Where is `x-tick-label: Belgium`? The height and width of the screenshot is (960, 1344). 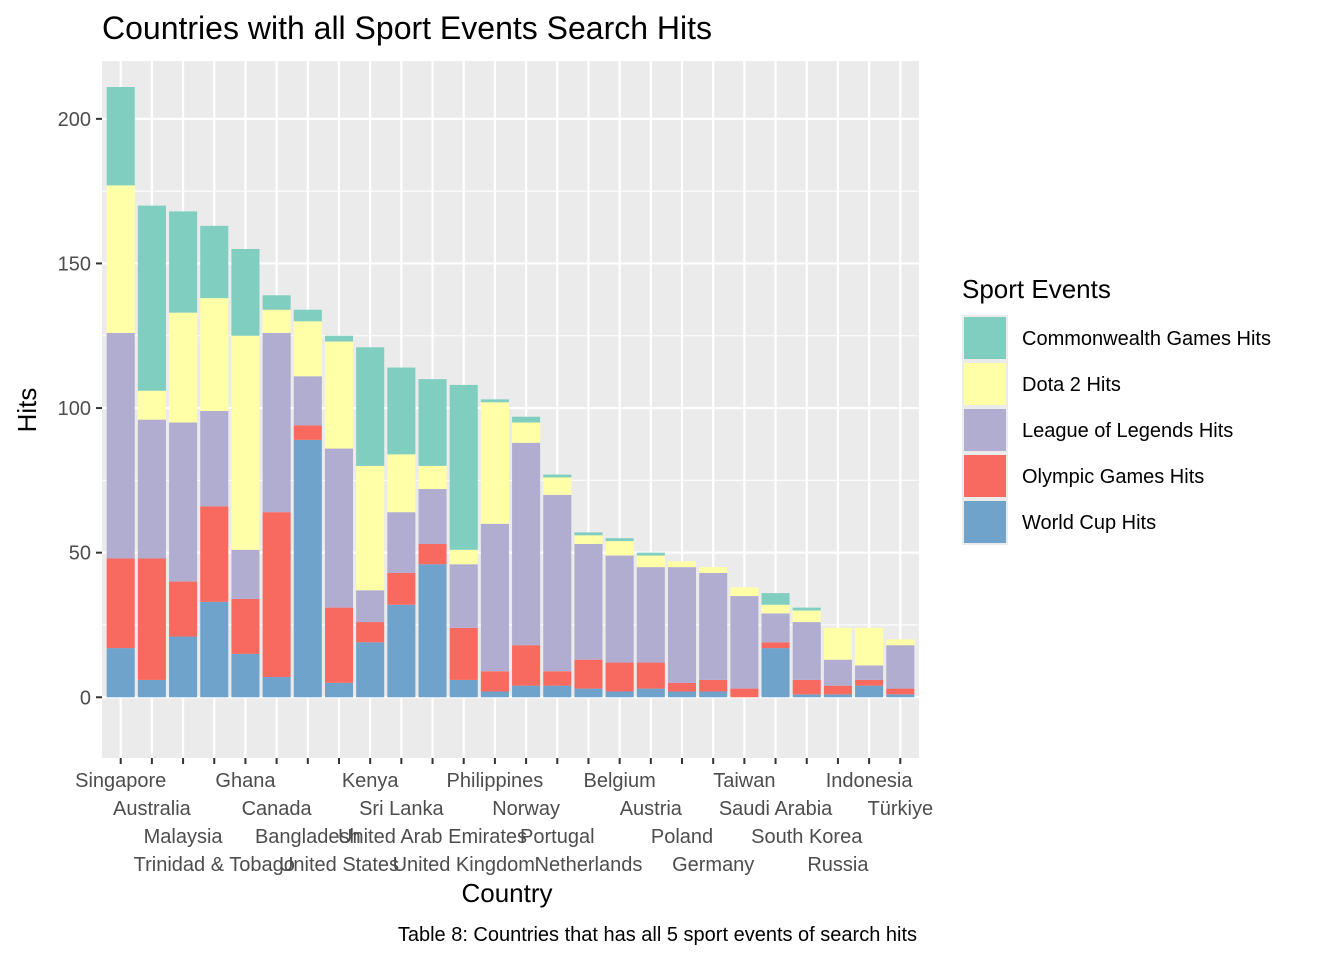
x-tick-label: Belgium is located at coordinates (620, 781).